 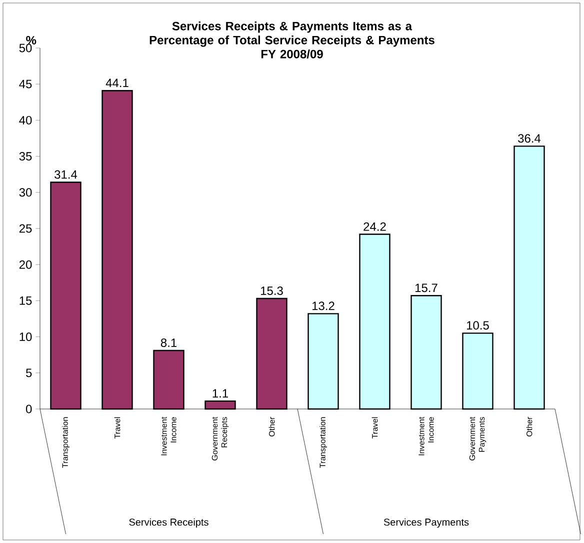 What do you see at coordinates (29, 373) in the screenshot?
I see `y-tick-label: 5` at bounding box center [29, 373].